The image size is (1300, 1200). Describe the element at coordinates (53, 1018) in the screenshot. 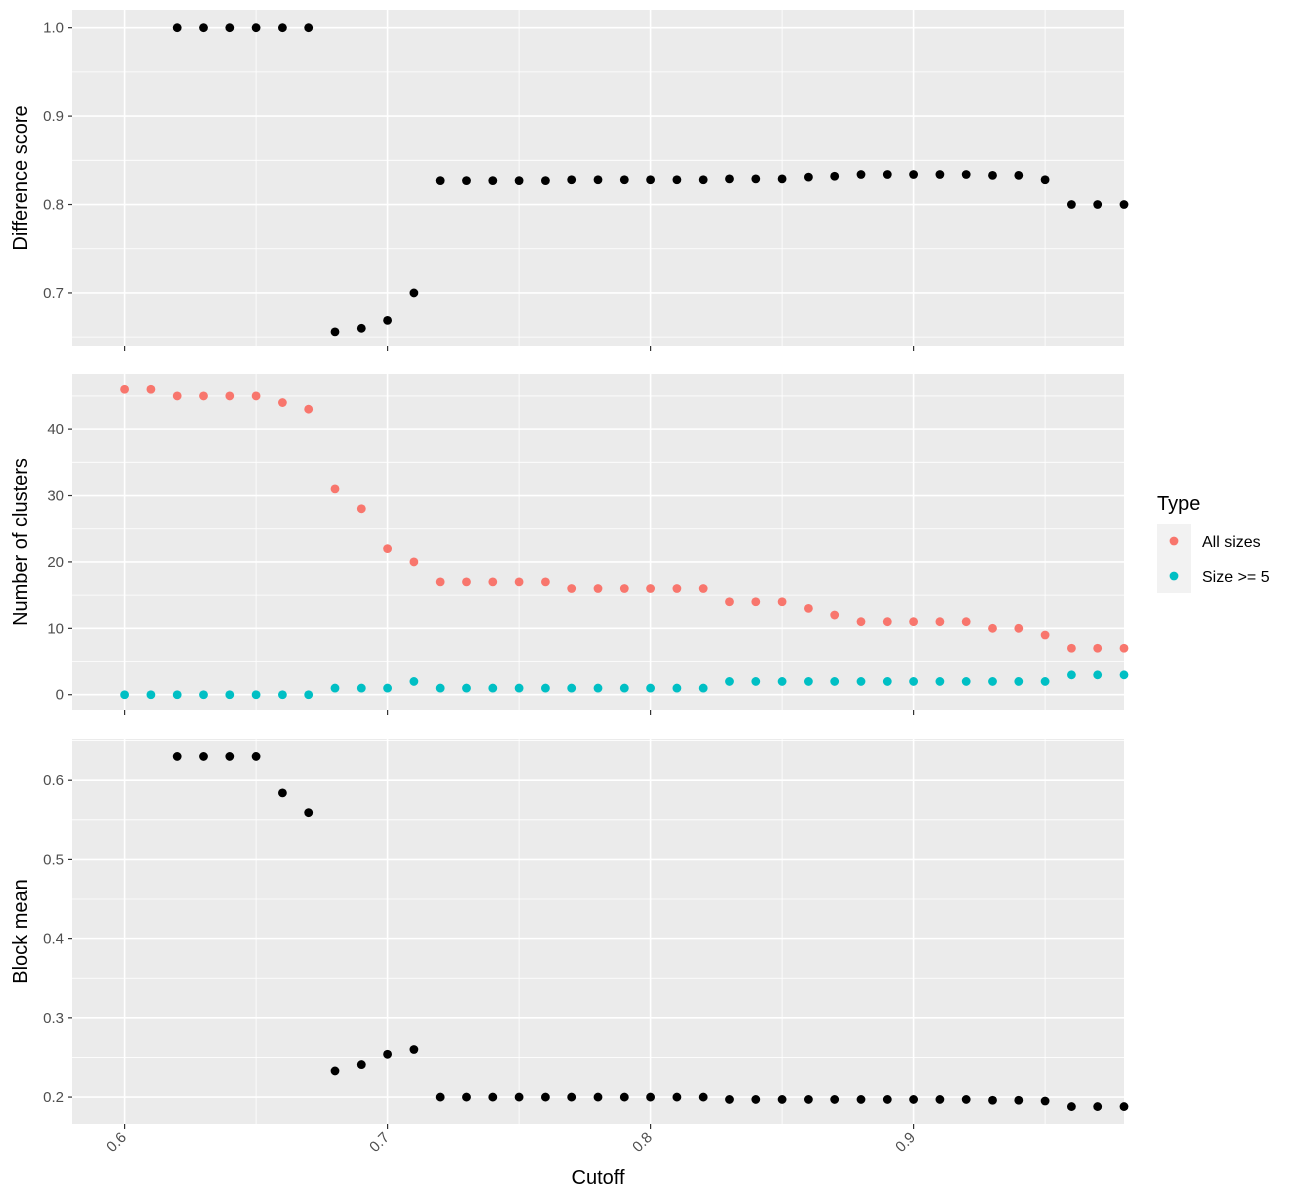

I see `y-tick-label: 0.3` at that location.